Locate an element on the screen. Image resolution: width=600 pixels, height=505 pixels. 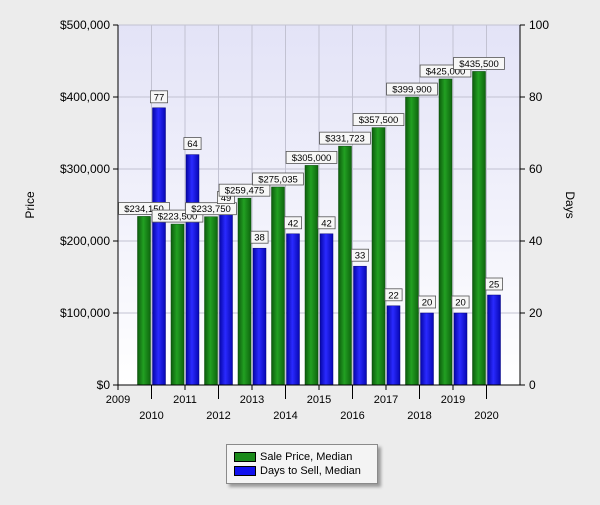
bar-days-to-sell-2011 is located at coordinates (192, 270).